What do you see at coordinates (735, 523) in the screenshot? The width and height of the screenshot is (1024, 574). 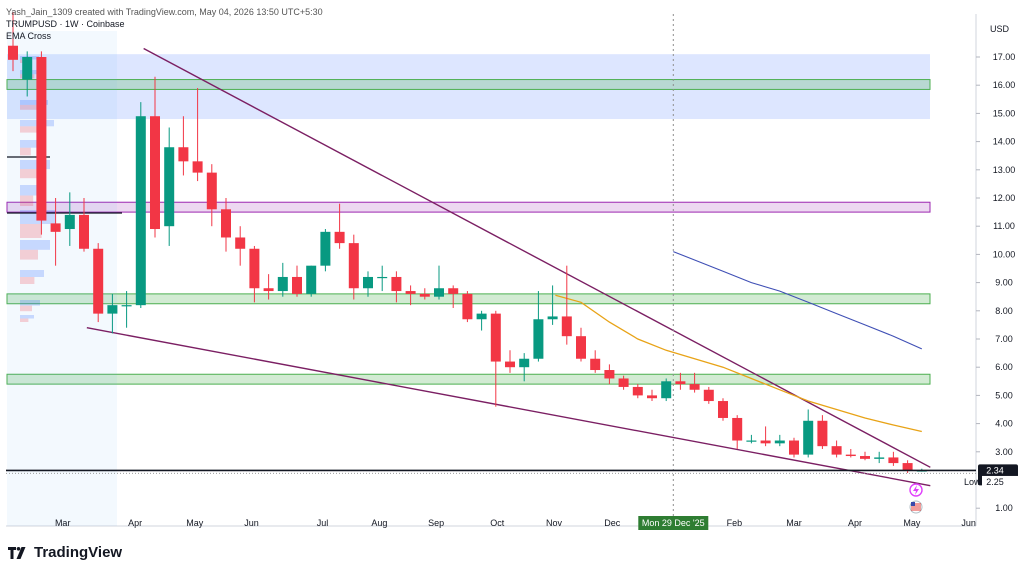 I see `x-tick-label: Feb` at bounding box center [735, 523].